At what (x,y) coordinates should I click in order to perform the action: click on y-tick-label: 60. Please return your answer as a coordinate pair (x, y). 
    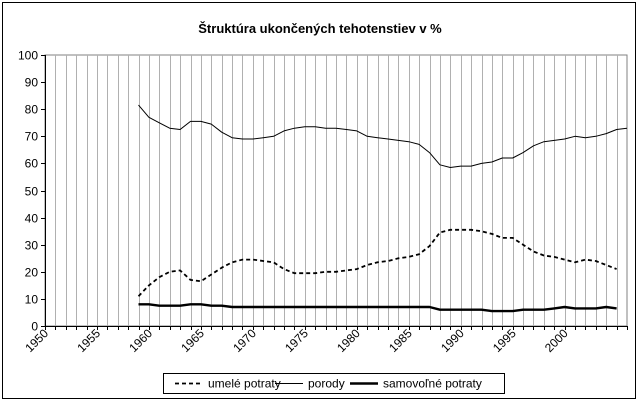
    Looking at the image, I should click on (32, 164).